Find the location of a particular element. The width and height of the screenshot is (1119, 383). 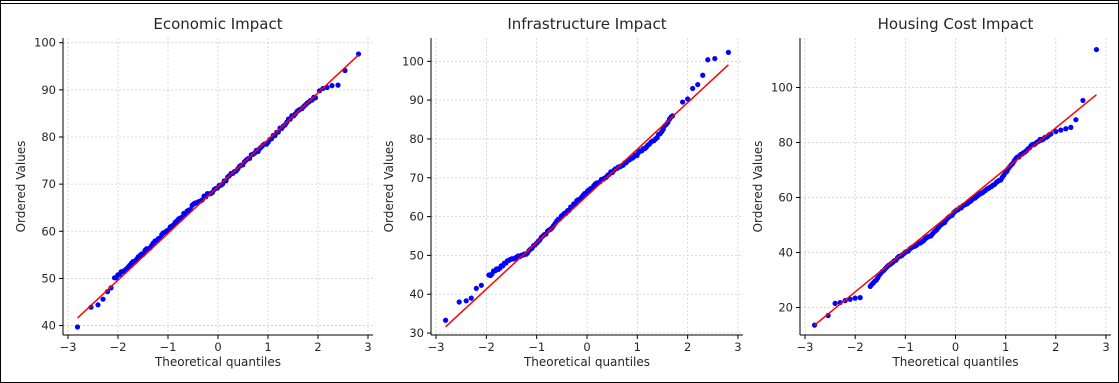

y-tick-label: 30 is located at coordinates (416, 333).